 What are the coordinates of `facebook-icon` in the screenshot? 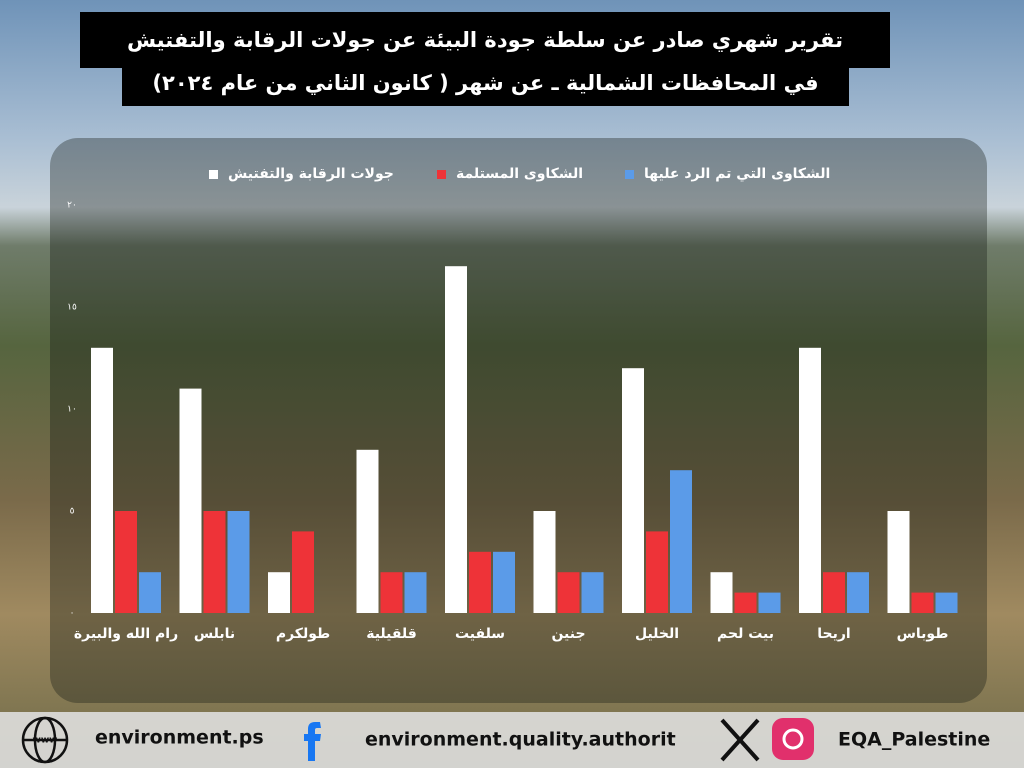 It's located at (312, 741).